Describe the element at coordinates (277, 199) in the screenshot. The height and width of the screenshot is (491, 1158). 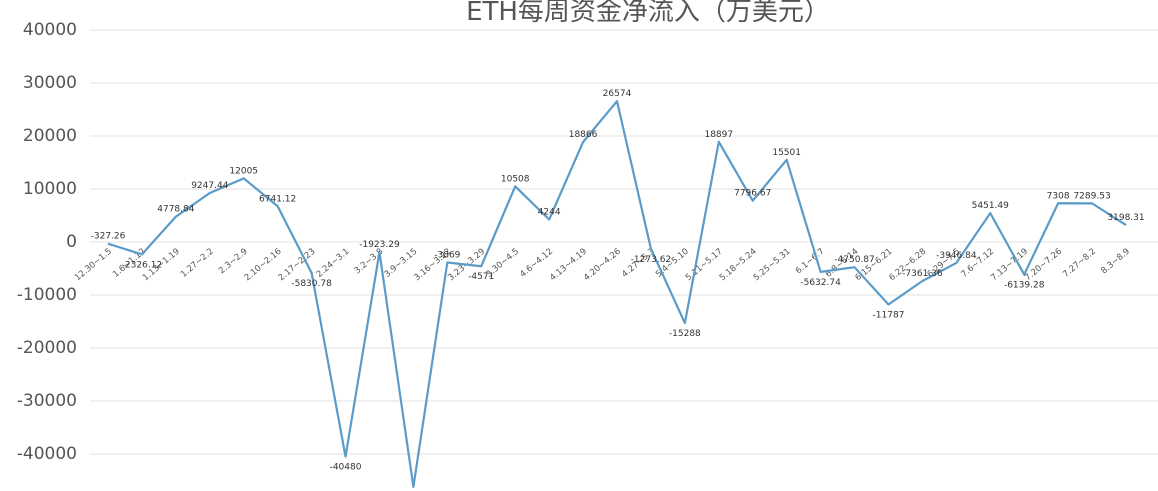
I see `value-label: 6741.12` at that location.